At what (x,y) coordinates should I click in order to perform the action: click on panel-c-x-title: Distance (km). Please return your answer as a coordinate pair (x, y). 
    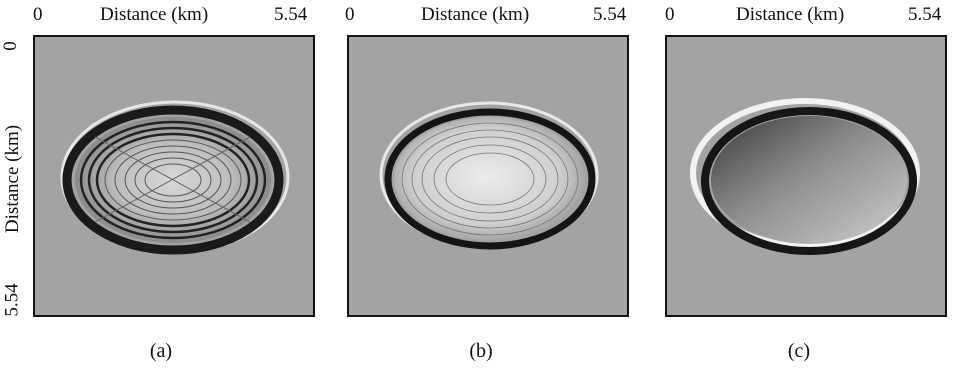
    Looking at the image, I should click on (790, 14).